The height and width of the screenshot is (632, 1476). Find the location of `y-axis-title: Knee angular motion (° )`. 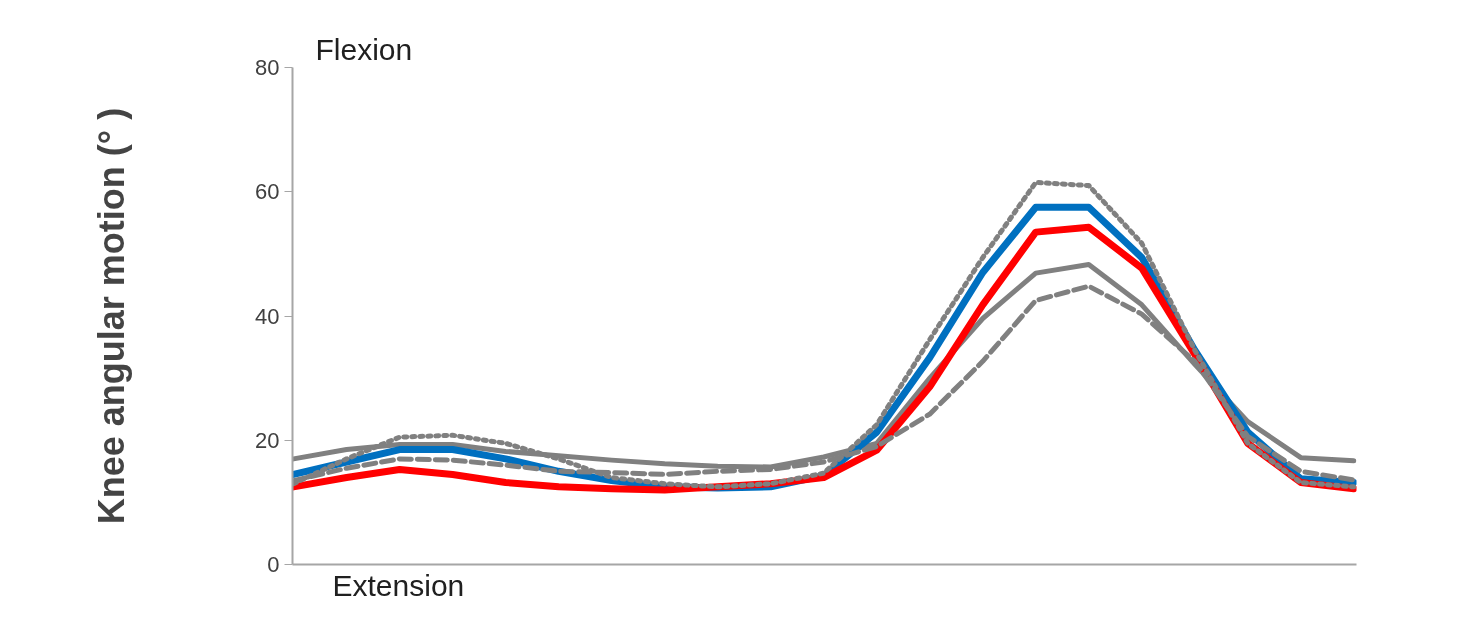

y-axis-title: Knee angular motion (° ) is located at coordinates (112, 316).